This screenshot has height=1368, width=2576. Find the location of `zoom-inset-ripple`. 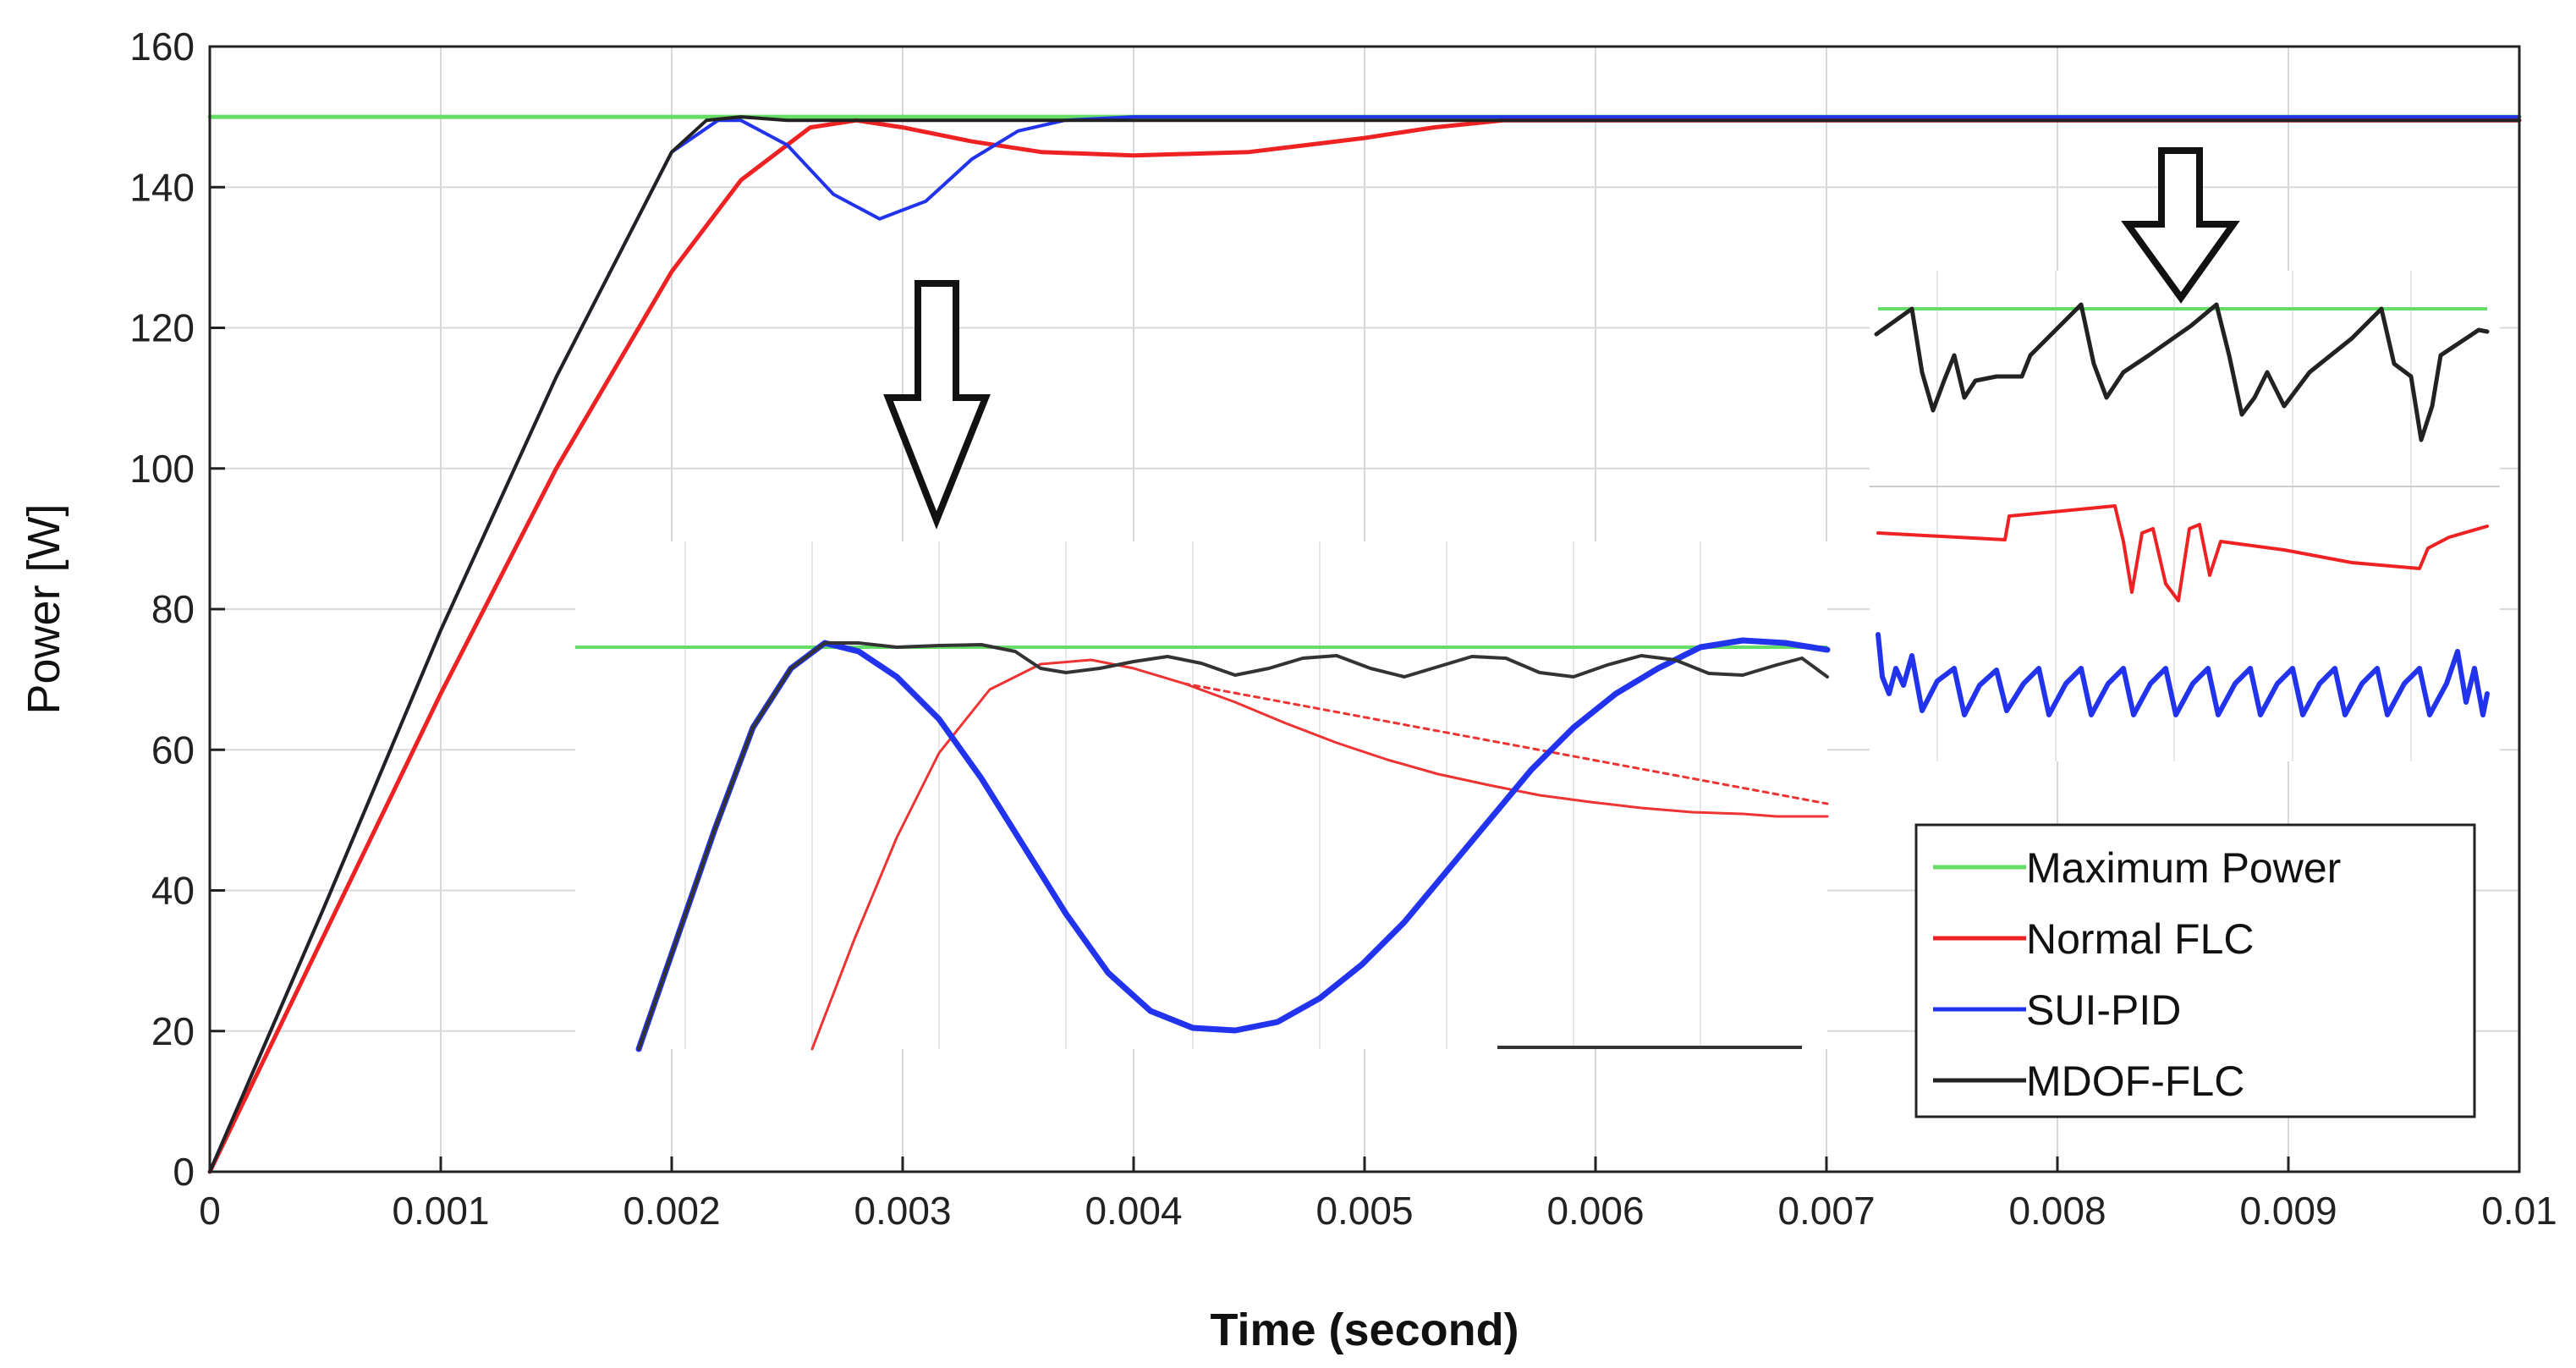

zoom-inset-ripple is located at coordinates (2185, 516).